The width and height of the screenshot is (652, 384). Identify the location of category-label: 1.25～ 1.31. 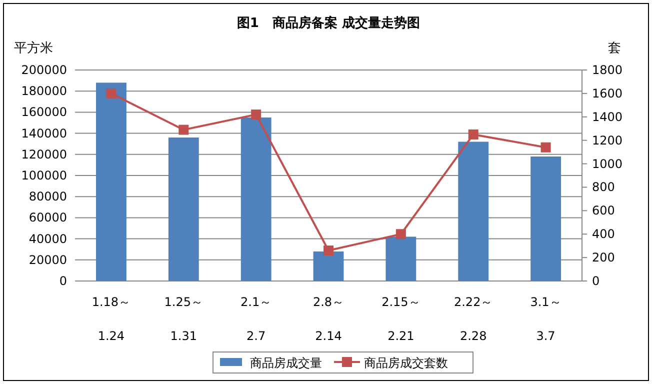
(183, 319).